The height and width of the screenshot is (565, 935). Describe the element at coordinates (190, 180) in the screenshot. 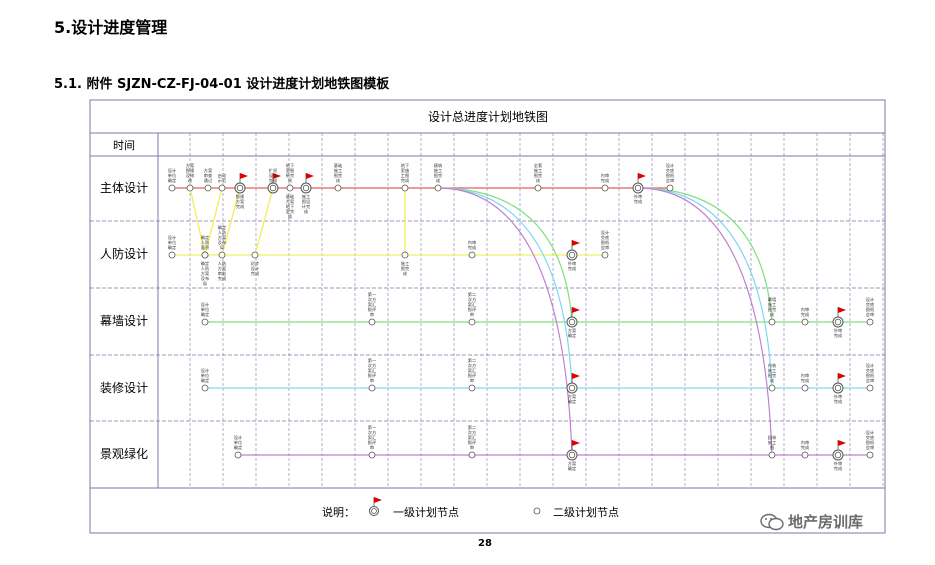

I see `node-label-line: 改` at that location.